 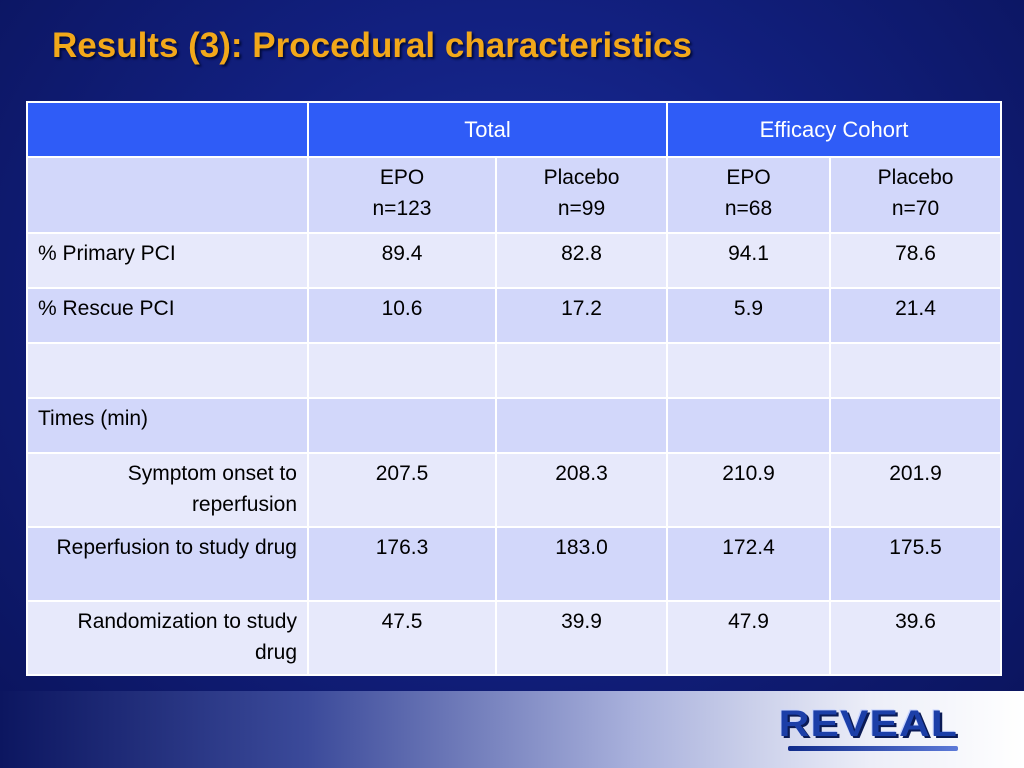 I want to click on subheader-count: n=70, so click(x=915, y=208).